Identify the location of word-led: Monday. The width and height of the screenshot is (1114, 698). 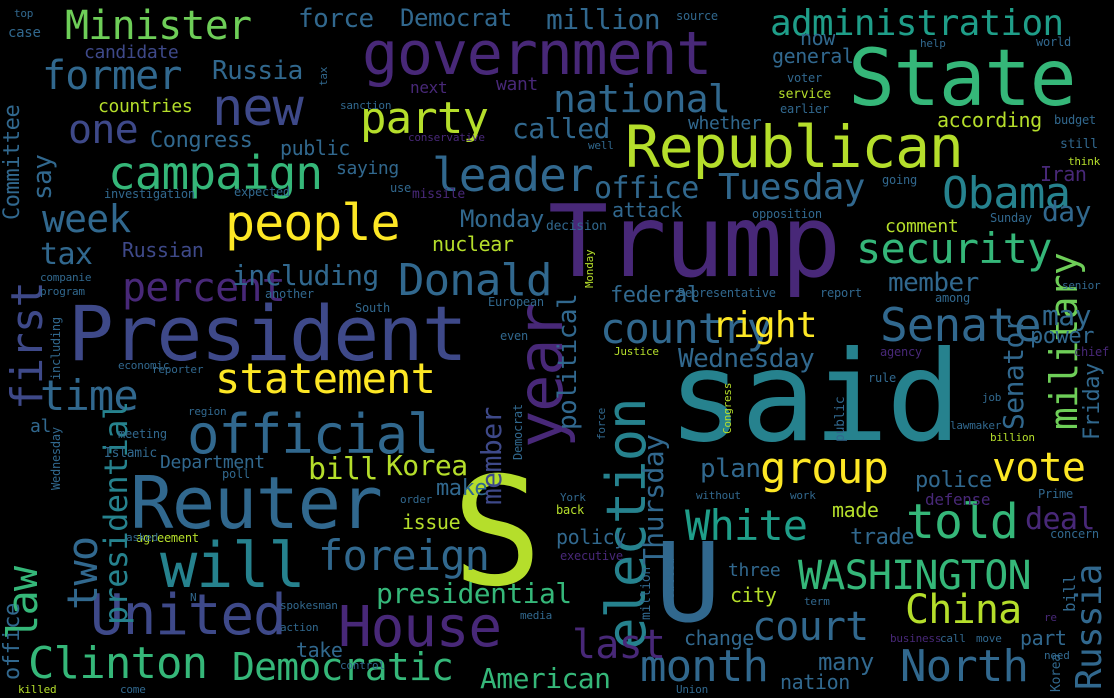
(589, 268).